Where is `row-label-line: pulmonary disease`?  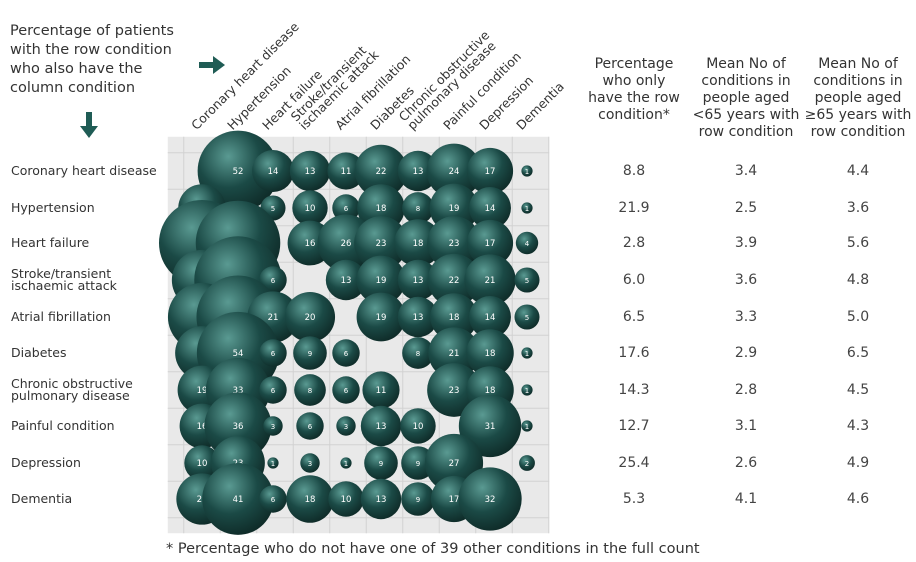 row-label-line: pulmonary disease is located at coordinates (70, 395).